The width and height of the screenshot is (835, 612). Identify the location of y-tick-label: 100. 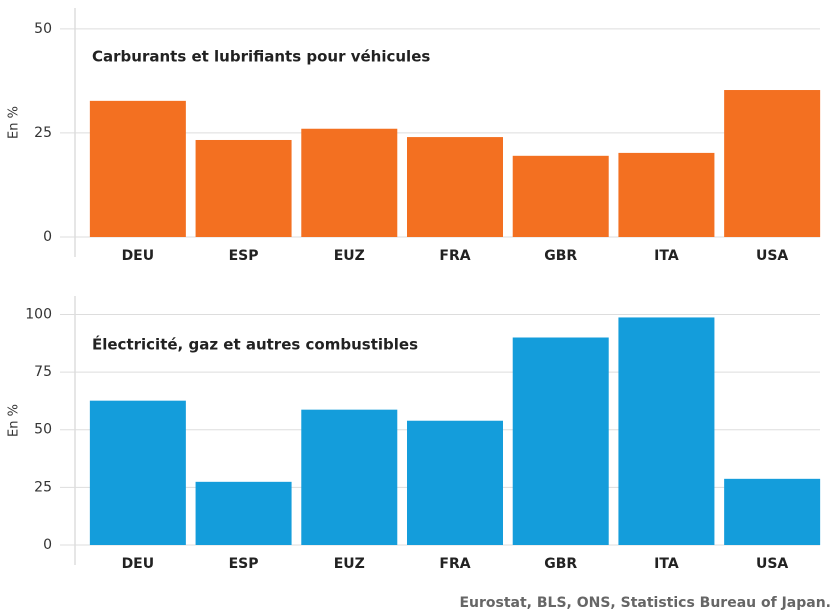
(38, 314).